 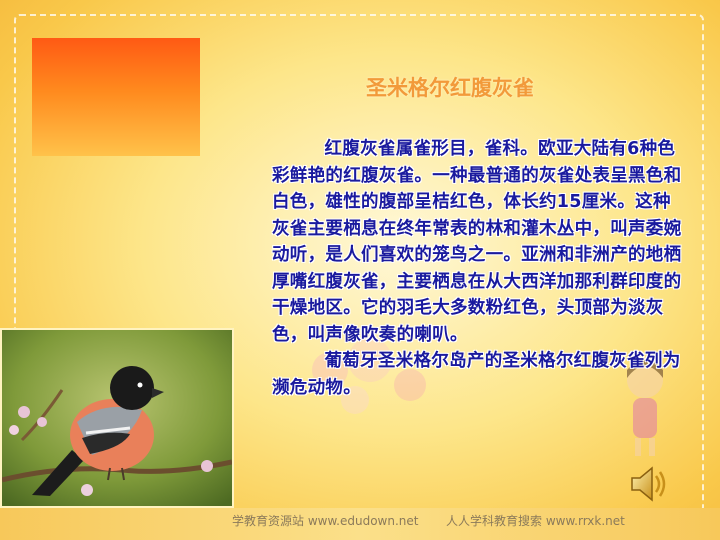 I want to click on bullfinch-photo, so click(x=117, y=418).